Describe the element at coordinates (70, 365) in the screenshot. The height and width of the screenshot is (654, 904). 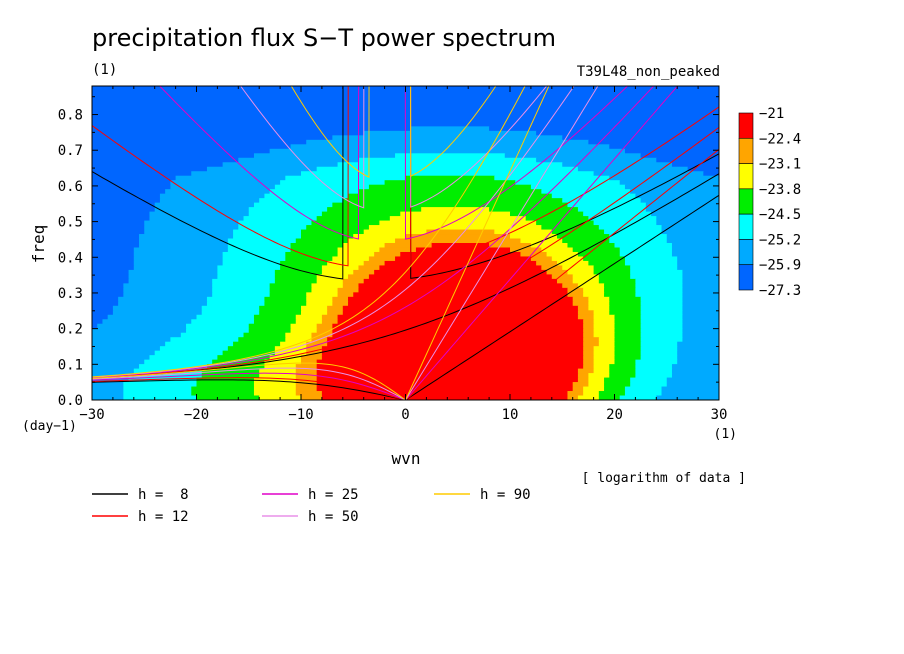
I see `y-tick-label: 0.1` at that location.